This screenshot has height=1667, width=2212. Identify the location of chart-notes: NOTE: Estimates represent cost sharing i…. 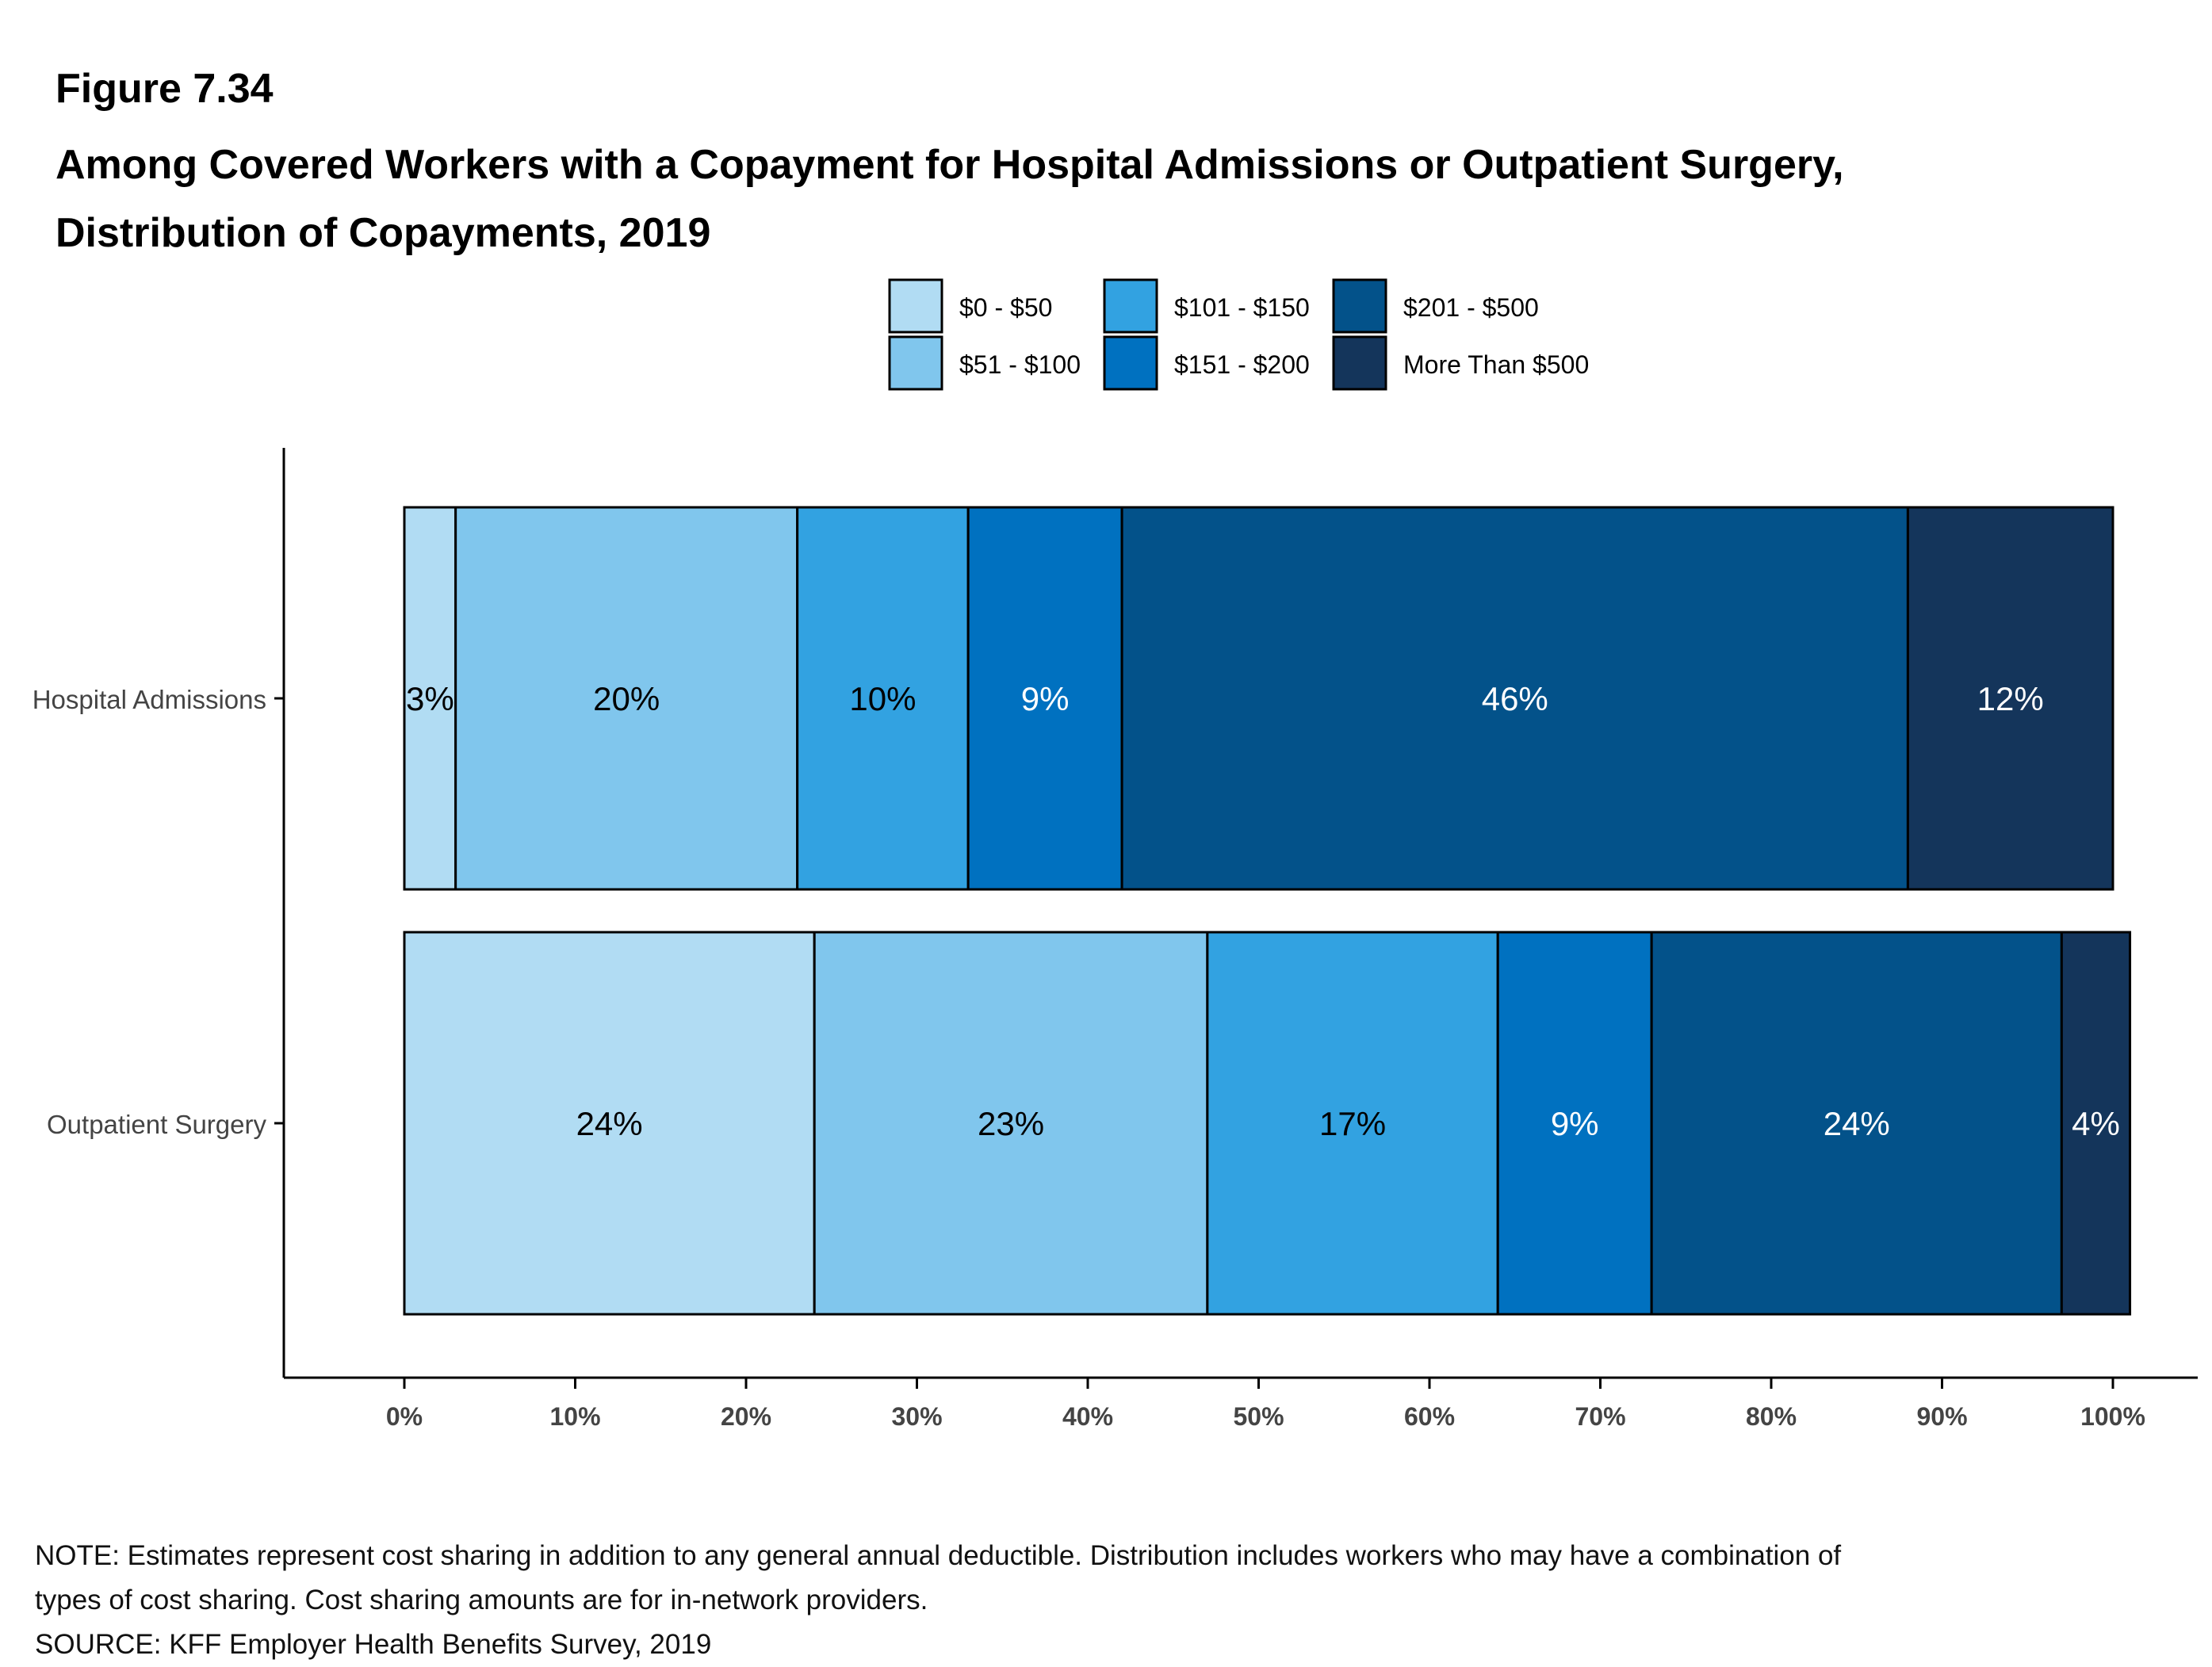
(1105, 1600).